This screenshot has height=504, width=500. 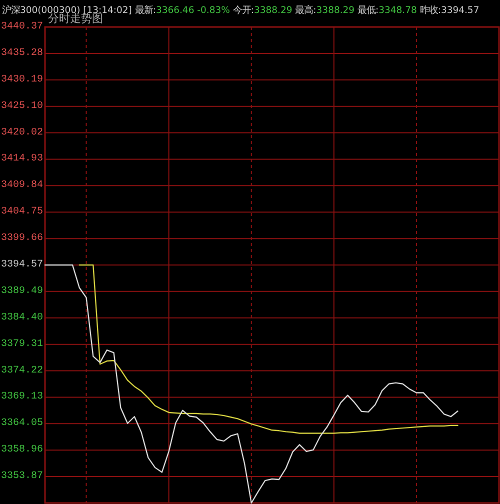 What do you see at coordinates (21, 212) in the screenshot?
I see `y-tick-label: 3404.75` at bounding box center [21, 212].